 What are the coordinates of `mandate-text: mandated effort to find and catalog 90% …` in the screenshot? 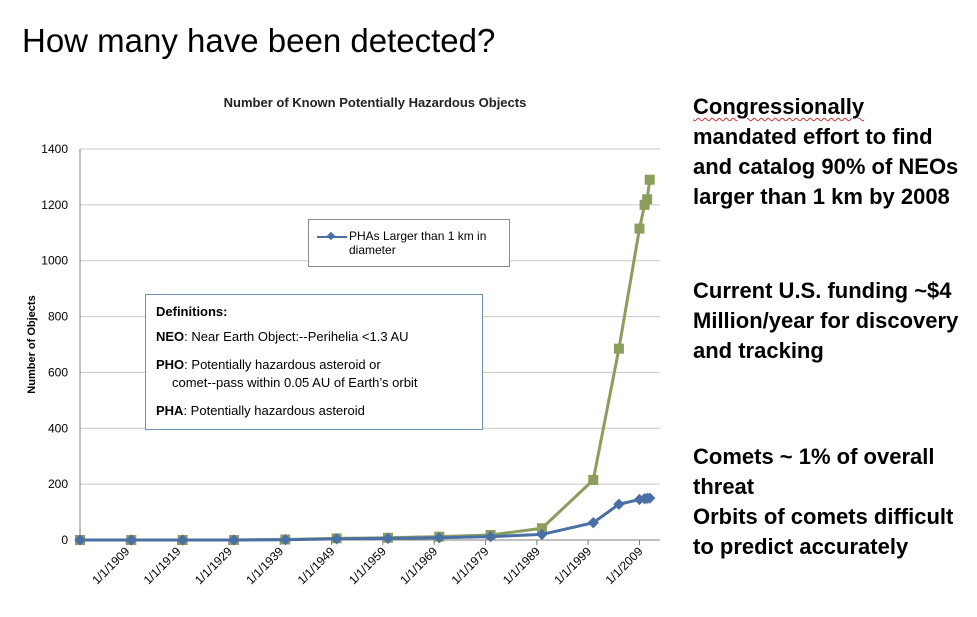 It's located at (826, 166).